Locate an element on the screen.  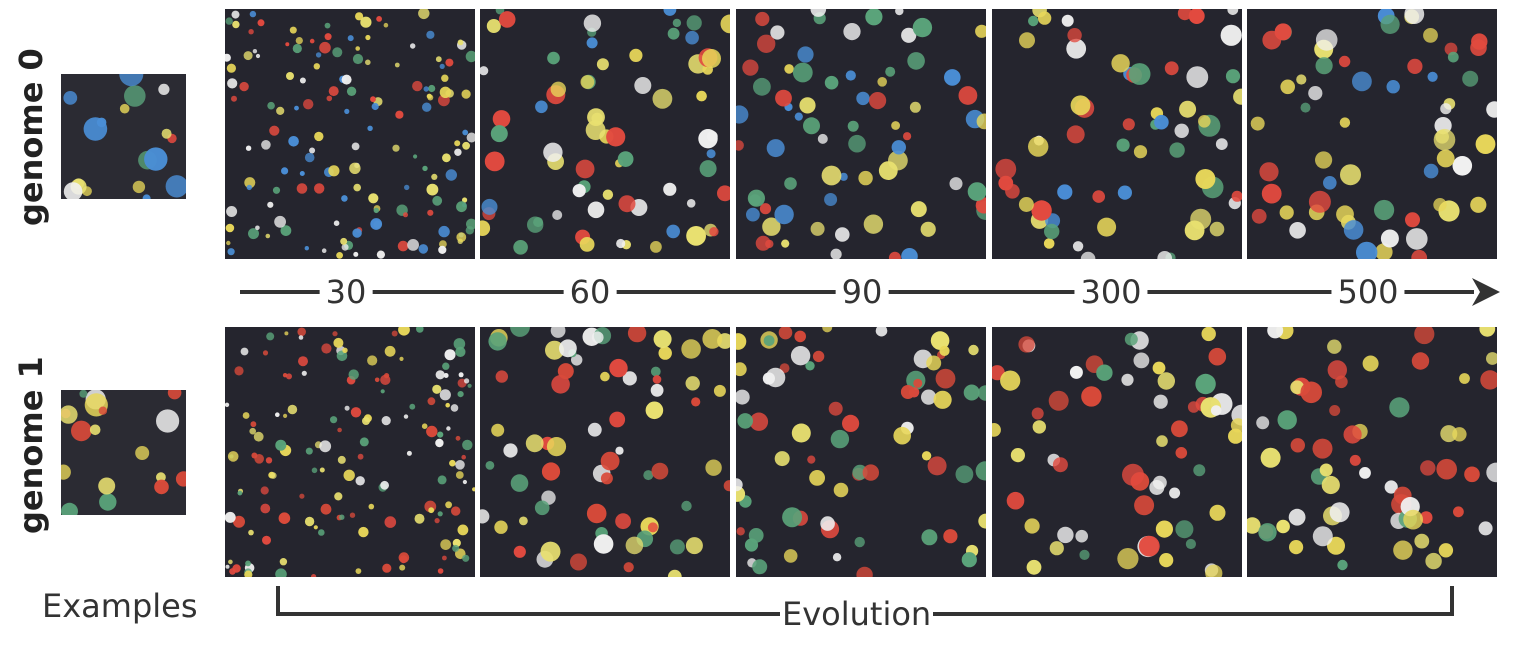
examples-caption: Examples is located at coordinates (120, 606).